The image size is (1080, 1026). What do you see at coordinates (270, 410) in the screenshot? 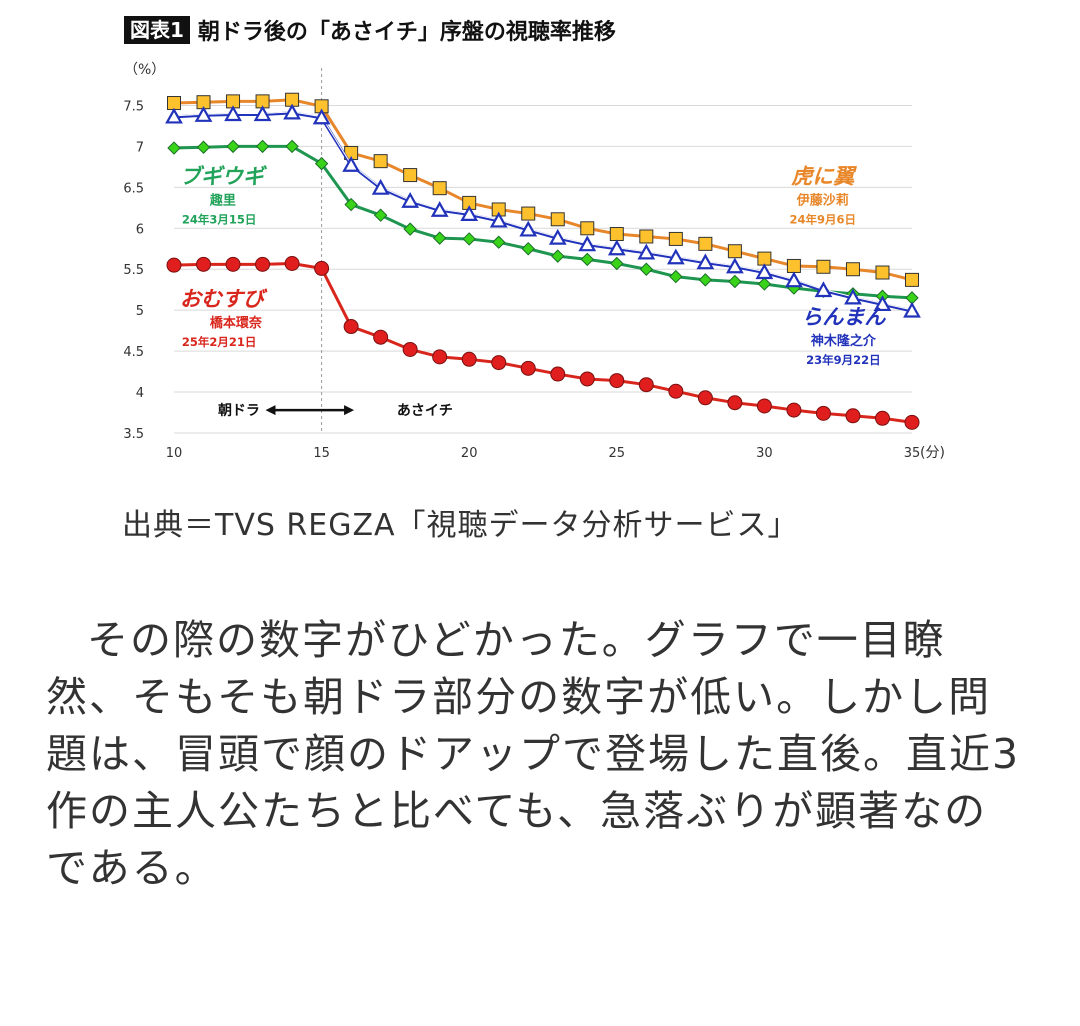
I see `annotation-arrow-left-head` at bounding box center [270, 410].